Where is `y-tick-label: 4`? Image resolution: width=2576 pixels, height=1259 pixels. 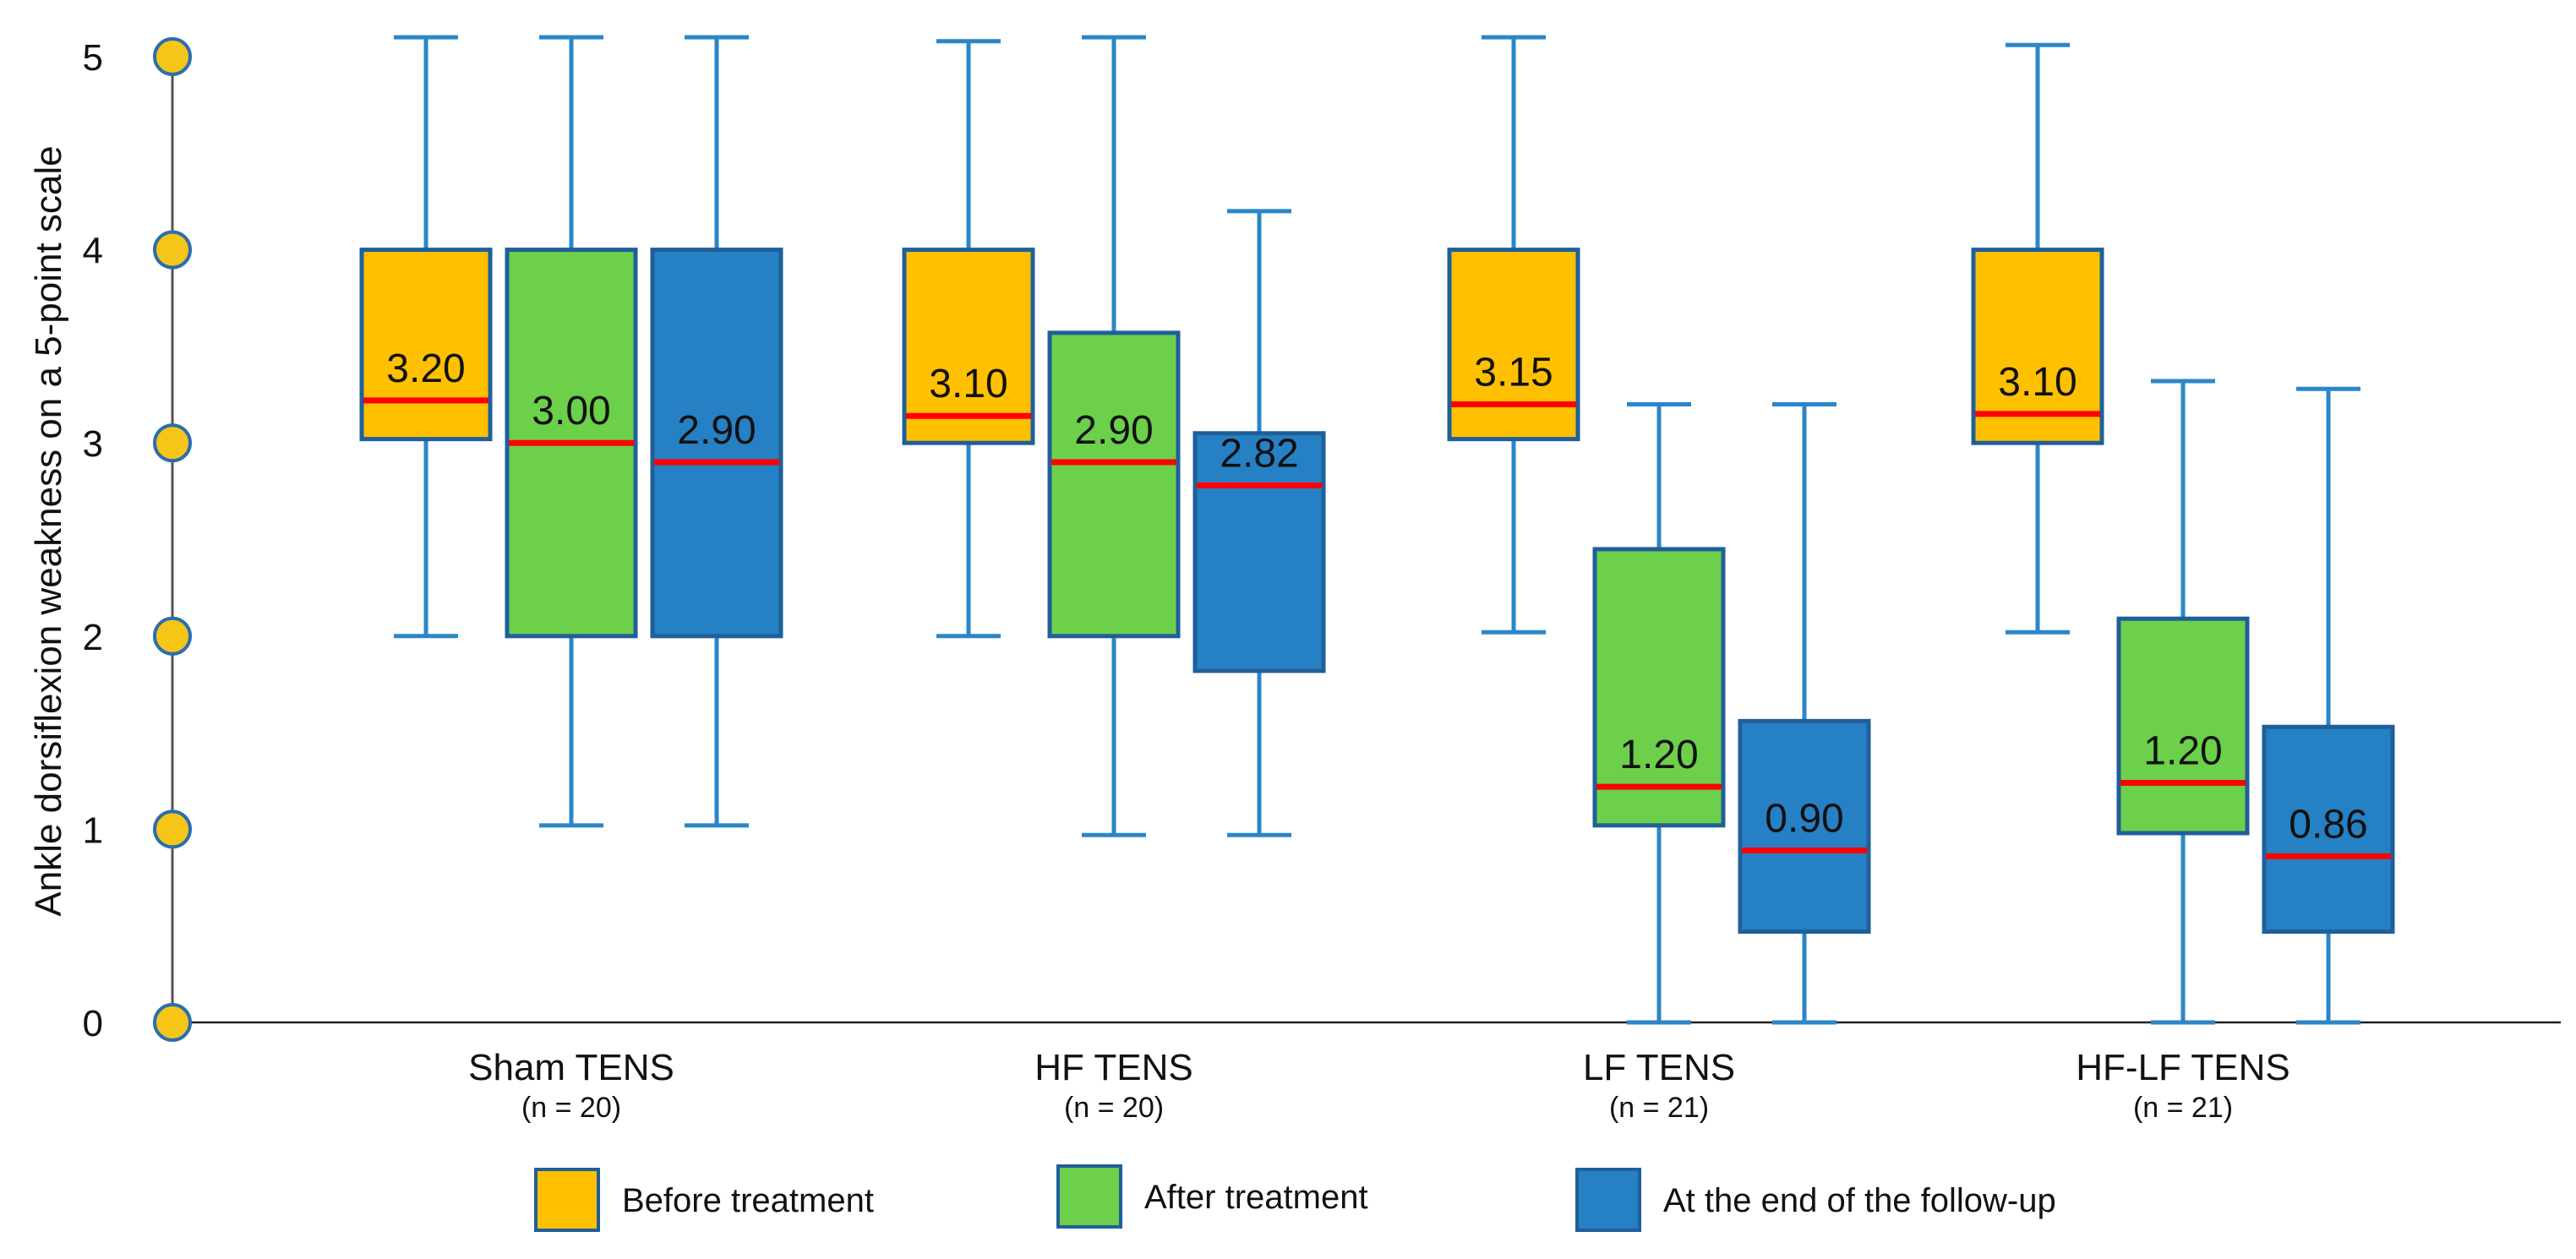 y-tick-label: 4 is located at coordinates (93, 251).